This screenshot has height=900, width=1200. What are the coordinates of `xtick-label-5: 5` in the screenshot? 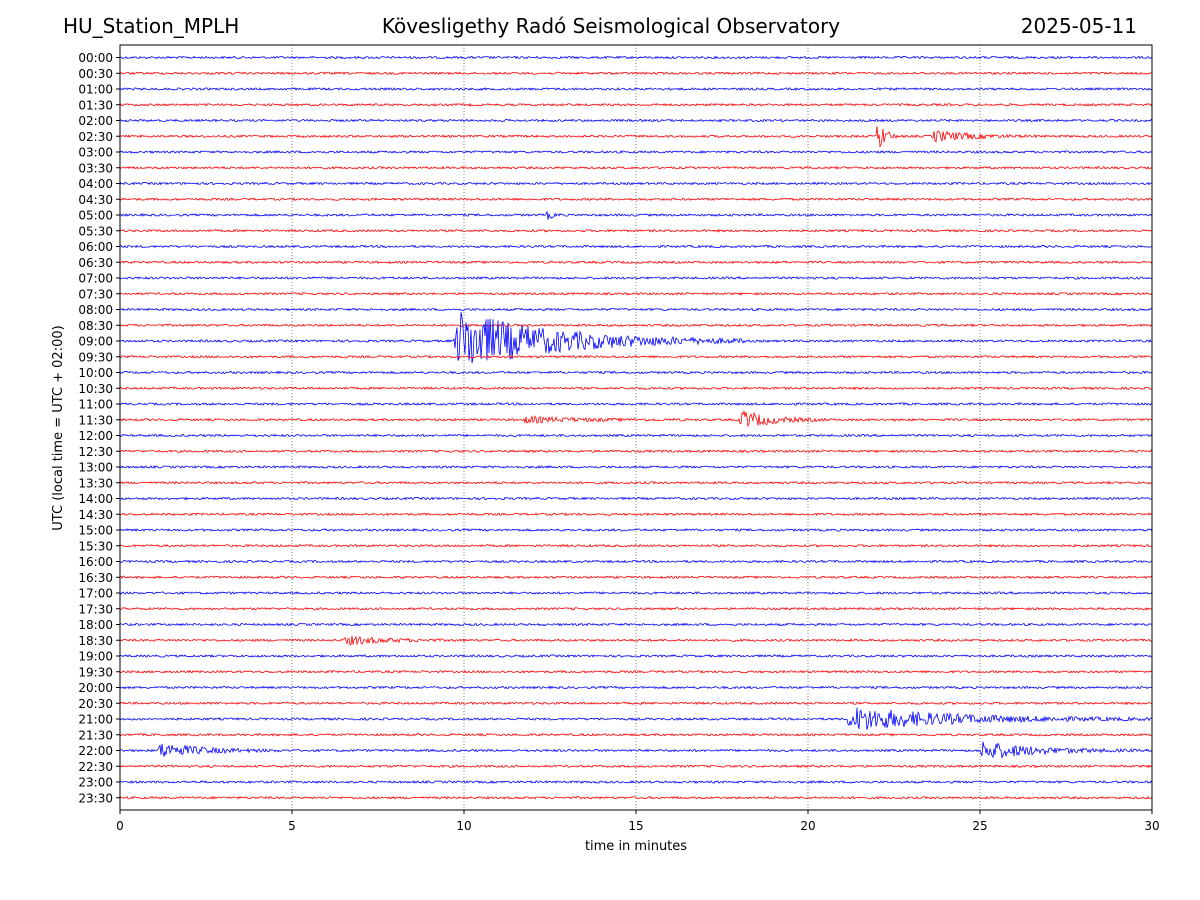 It's located at (292, 826).